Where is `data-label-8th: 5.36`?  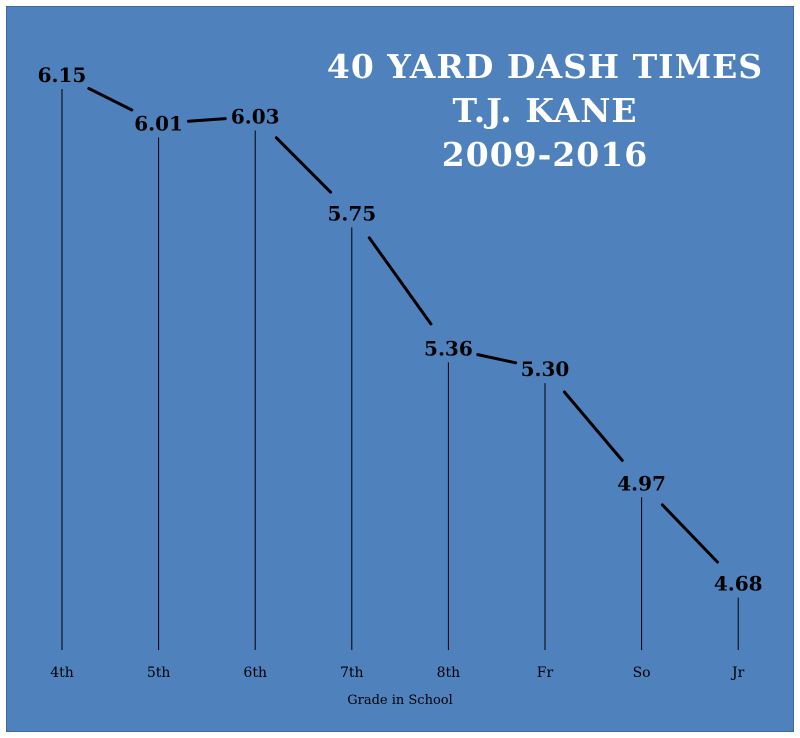 data-label-8th: 5.36 is located at coordinates (448, 348).